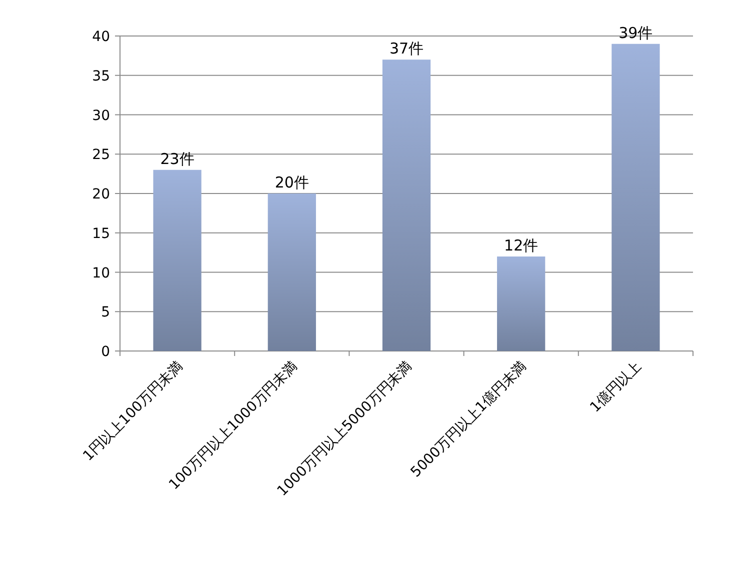  I want to click on x-tick-label: 1億円以上, so click(616, 387).